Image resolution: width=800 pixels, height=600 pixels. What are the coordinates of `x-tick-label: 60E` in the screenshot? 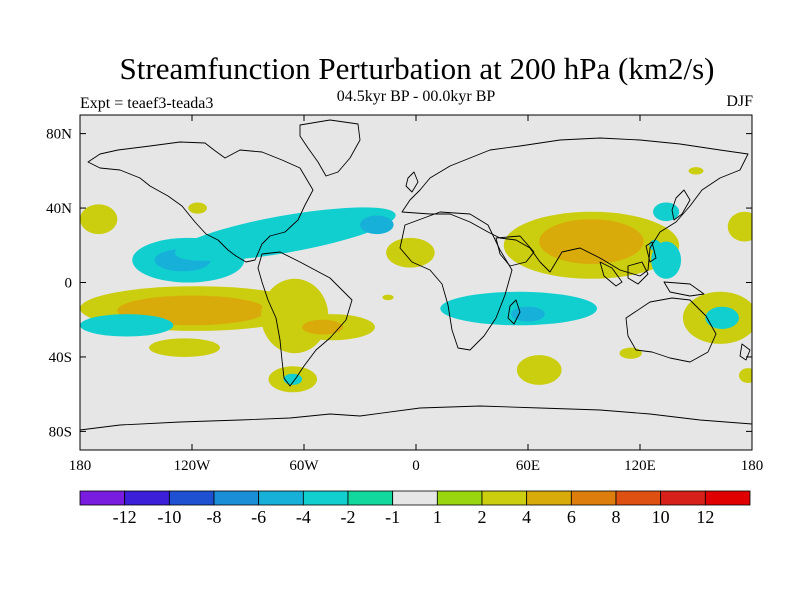 It's located at (528, 466).